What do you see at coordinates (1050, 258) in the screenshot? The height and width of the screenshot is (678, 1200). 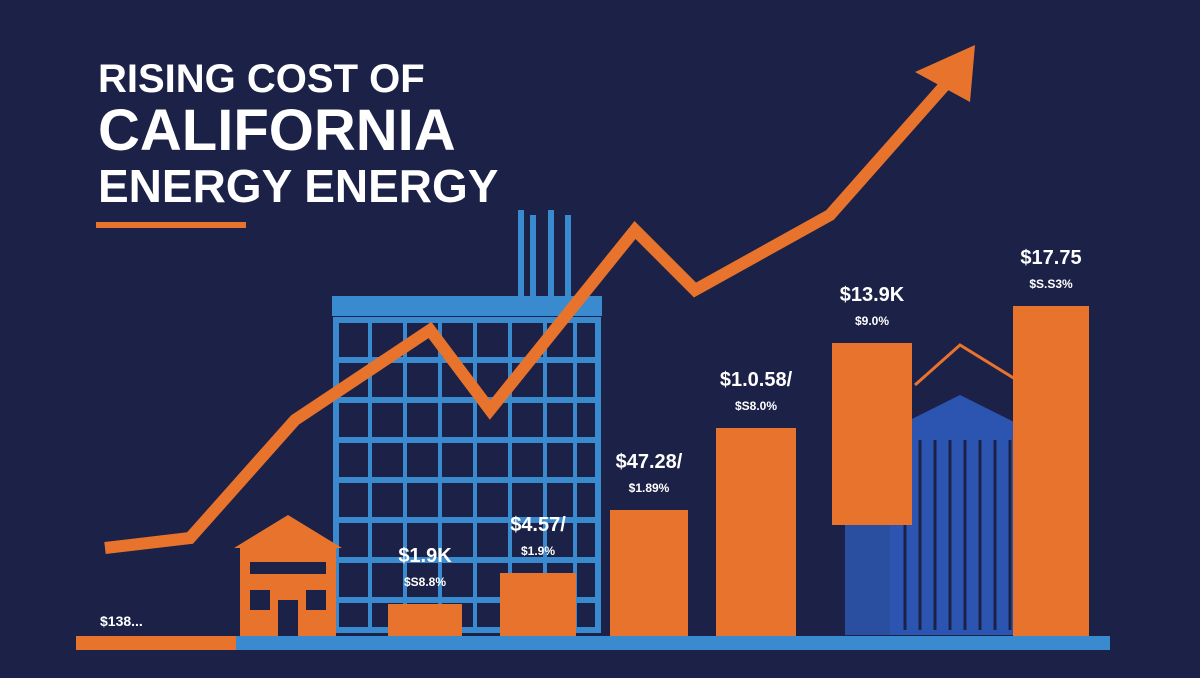 I see `bar-value-label: $17.75` at bounding box center [1050, 258].